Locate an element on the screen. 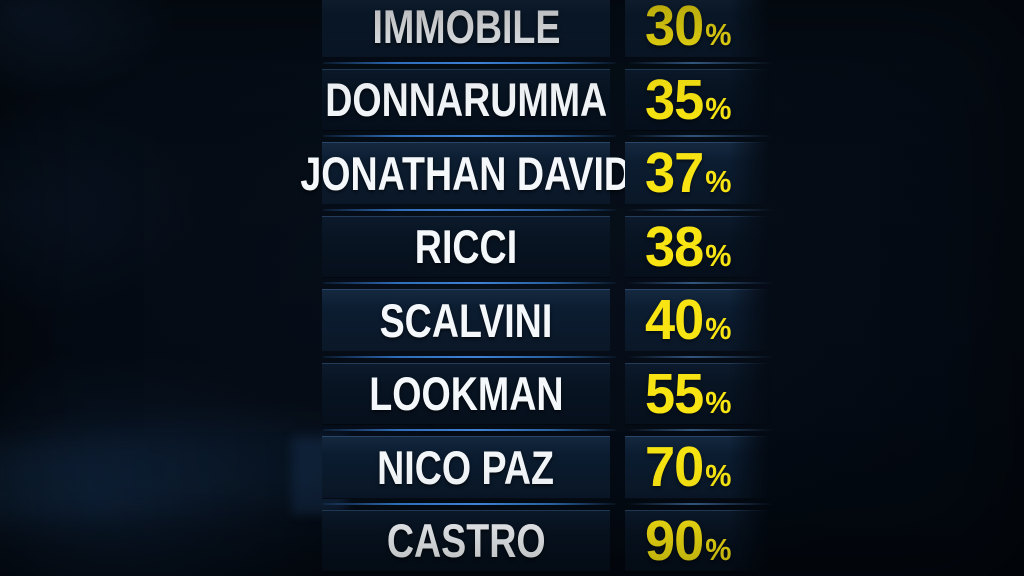 This screenshot has height=576, width=1024. player-name-panel: DONNARUMMA is located at coordinates (466, 99).